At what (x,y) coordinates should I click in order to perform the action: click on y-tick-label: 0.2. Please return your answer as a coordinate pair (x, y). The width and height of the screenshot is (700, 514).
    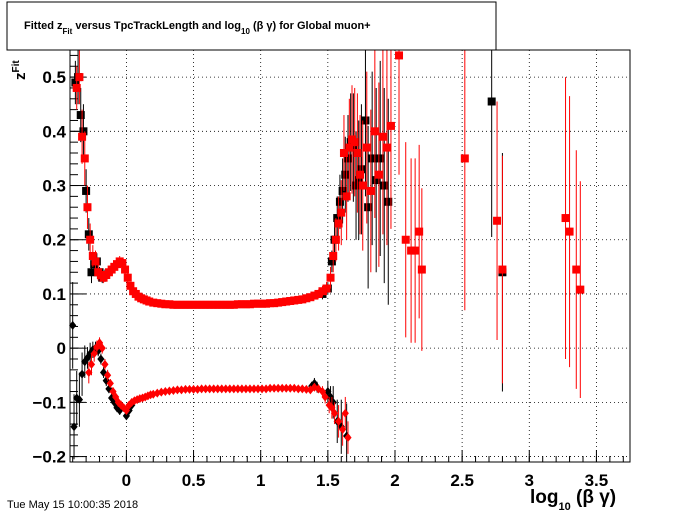
    Looking at the image, I should click on (54, 240).